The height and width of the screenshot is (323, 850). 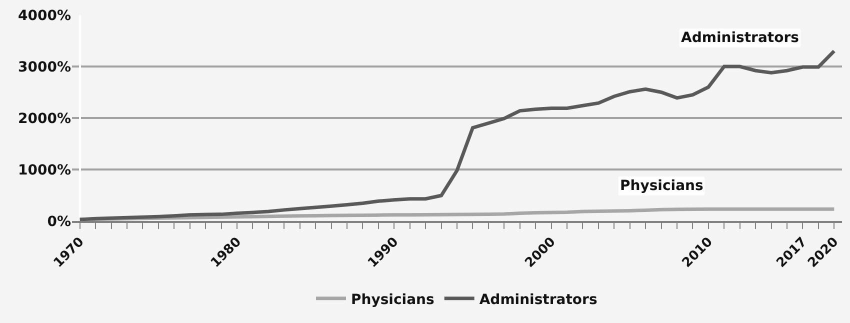 I want to click on annotation: Administrators, so click(x=740, y=38).